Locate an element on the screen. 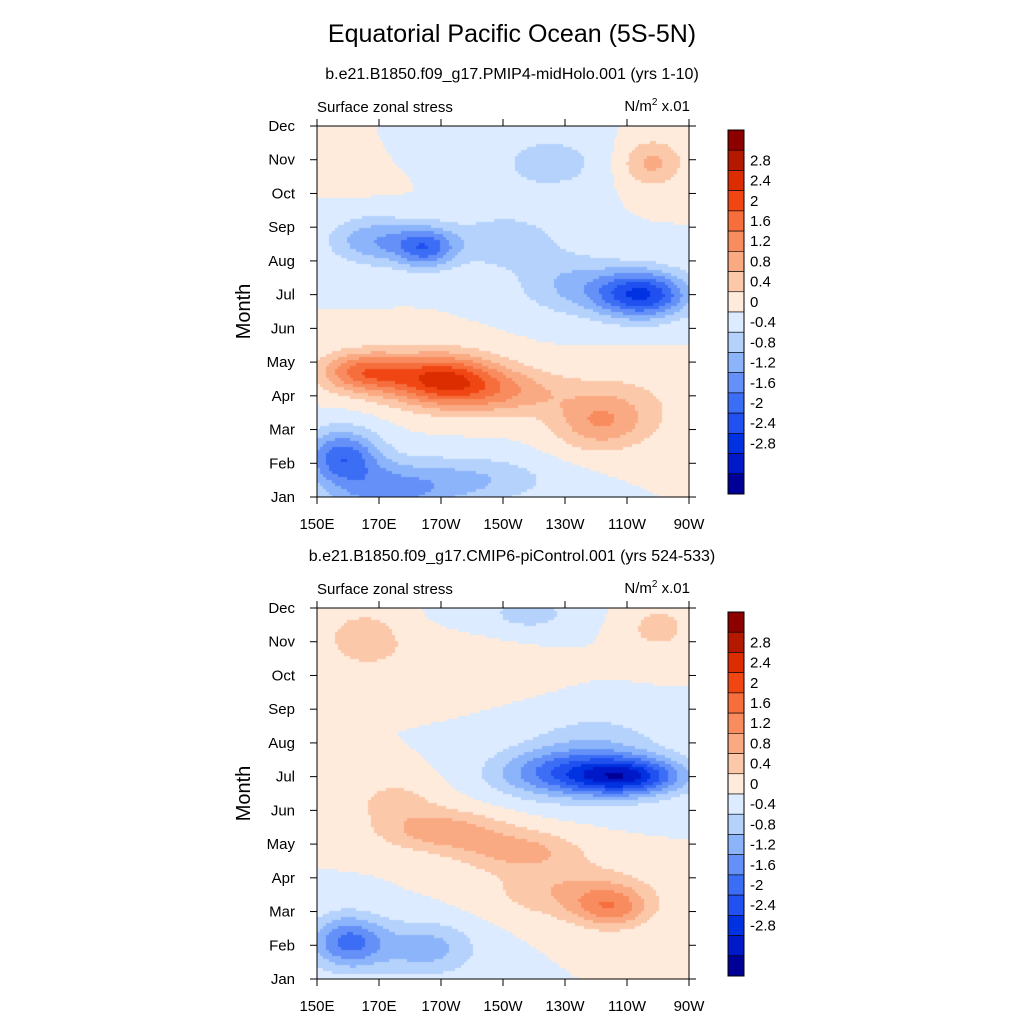 This screenshot has height=1024, width=1024. colorbar-label: -0.4 is located at coordinates (763, 322).